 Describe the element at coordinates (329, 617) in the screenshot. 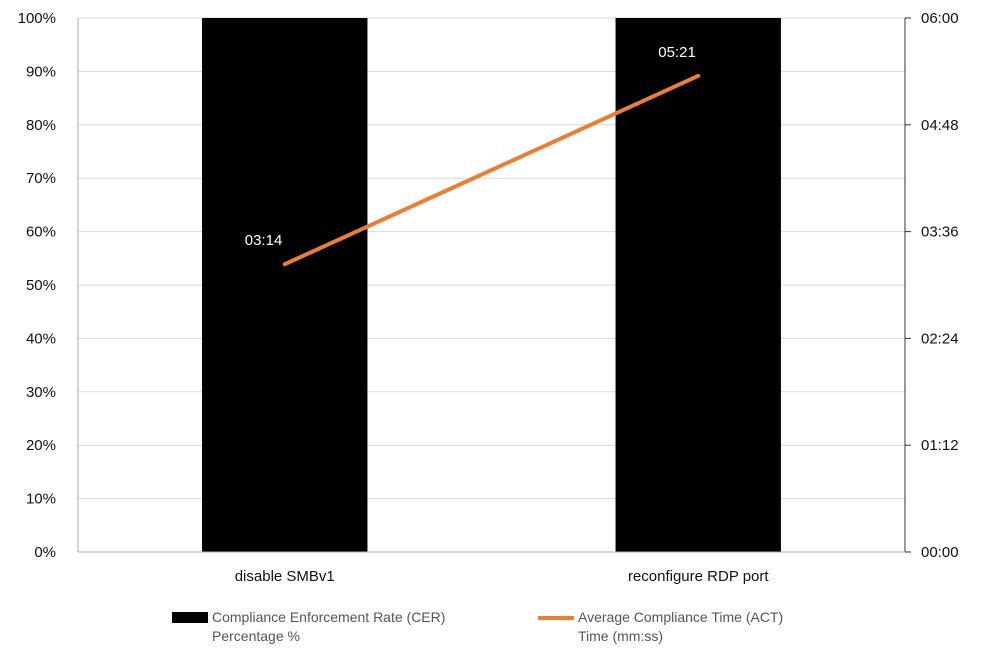

I see `legend-cer-name: Compliance Enforcement Rate (CER)` at that location.